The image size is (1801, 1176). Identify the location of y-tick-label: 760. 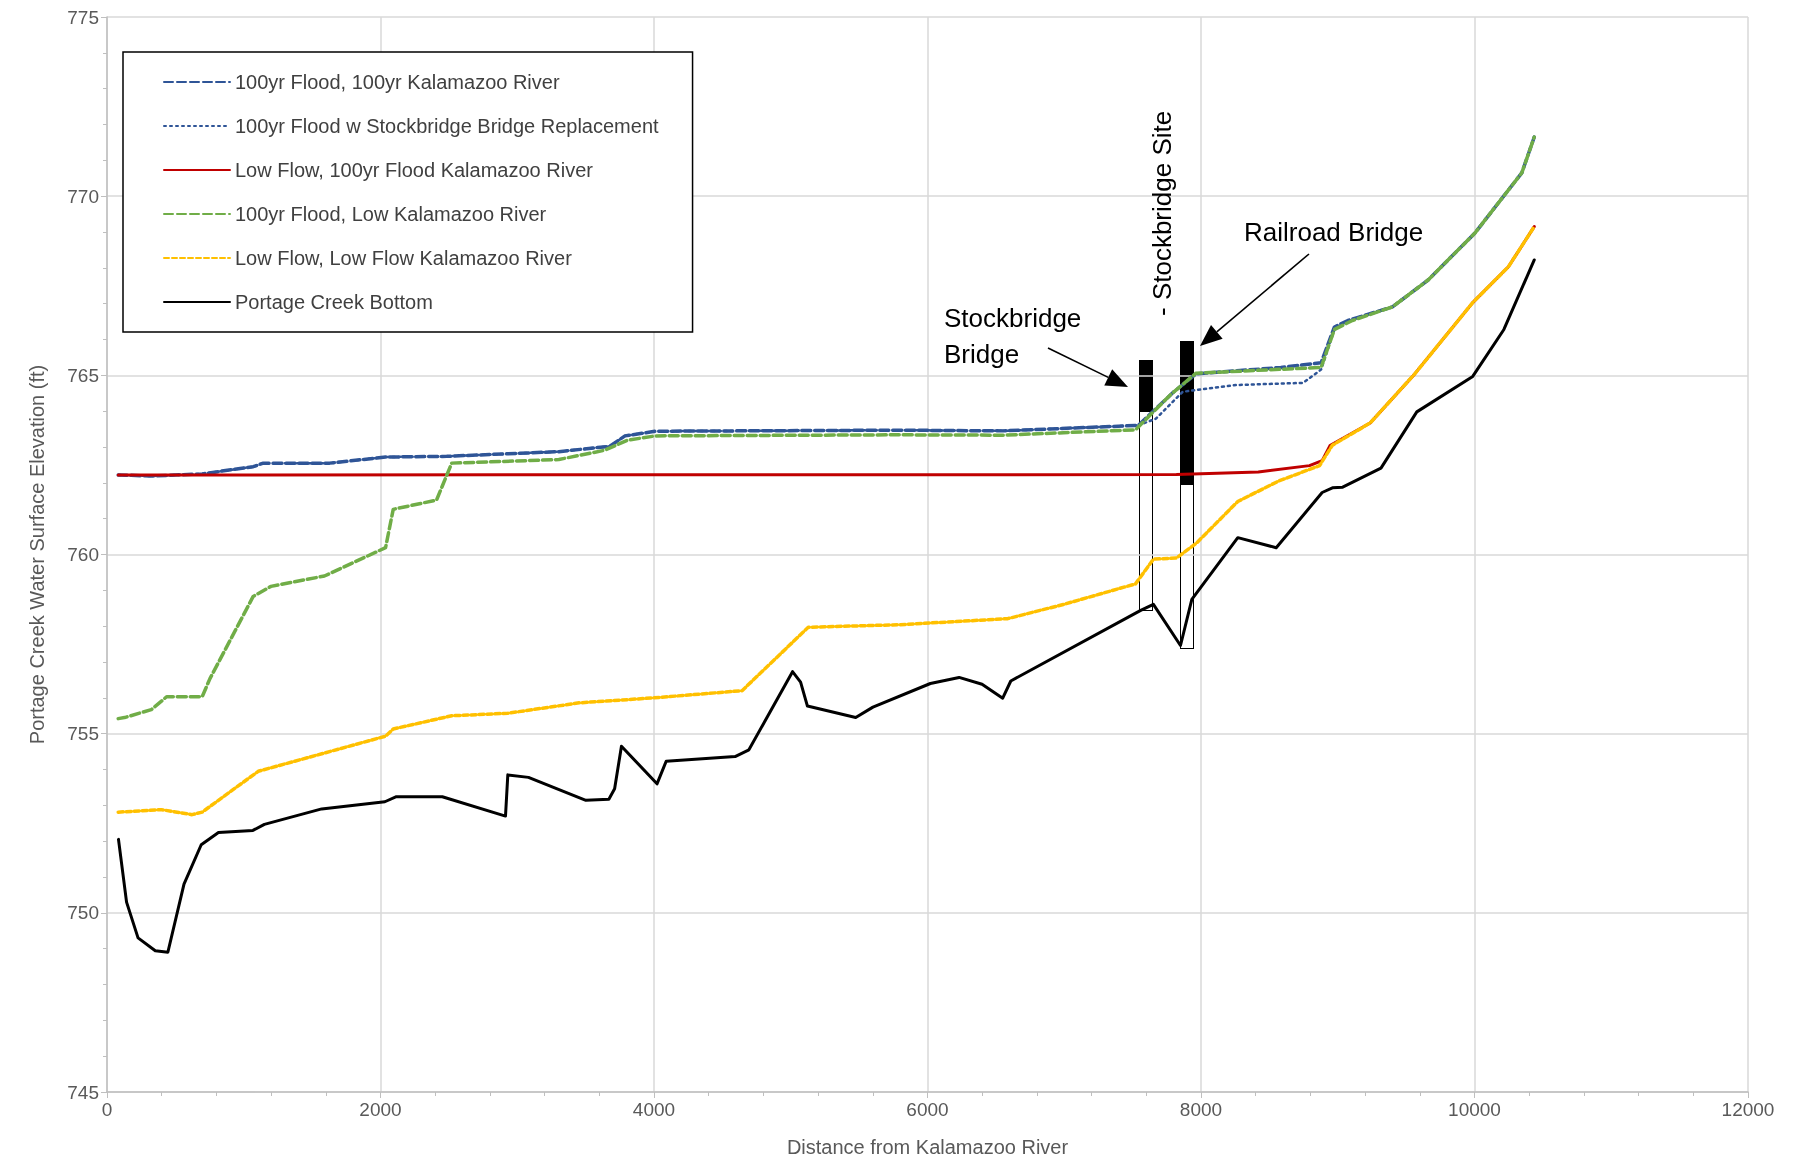
(83, 554).